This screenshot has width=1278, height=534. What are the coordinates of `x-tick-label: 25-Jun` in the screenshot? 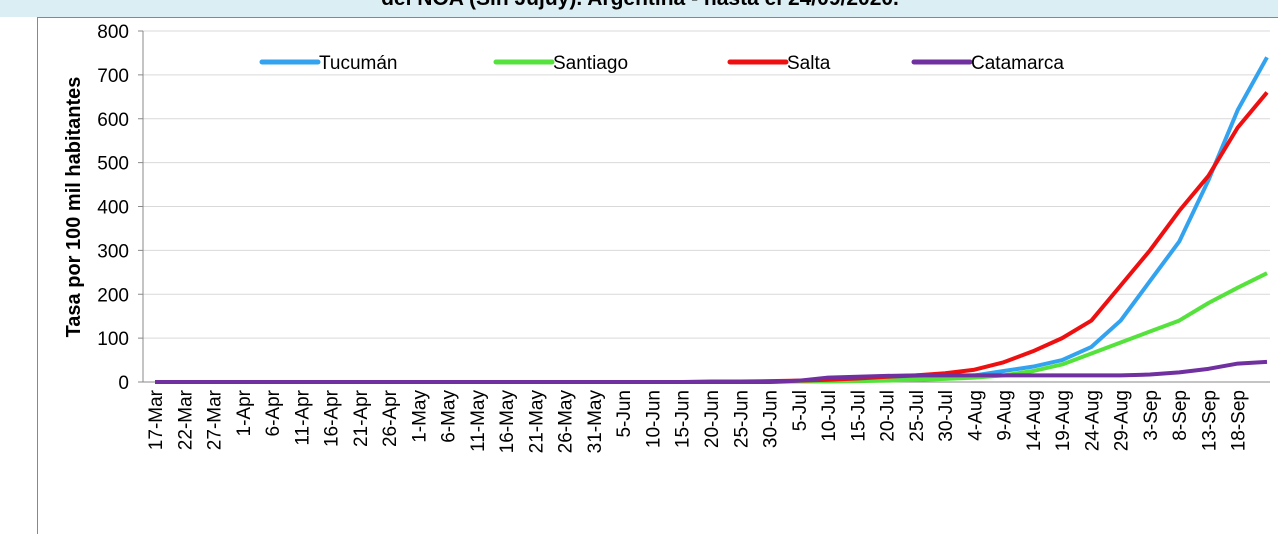 It's located at (741, 419).